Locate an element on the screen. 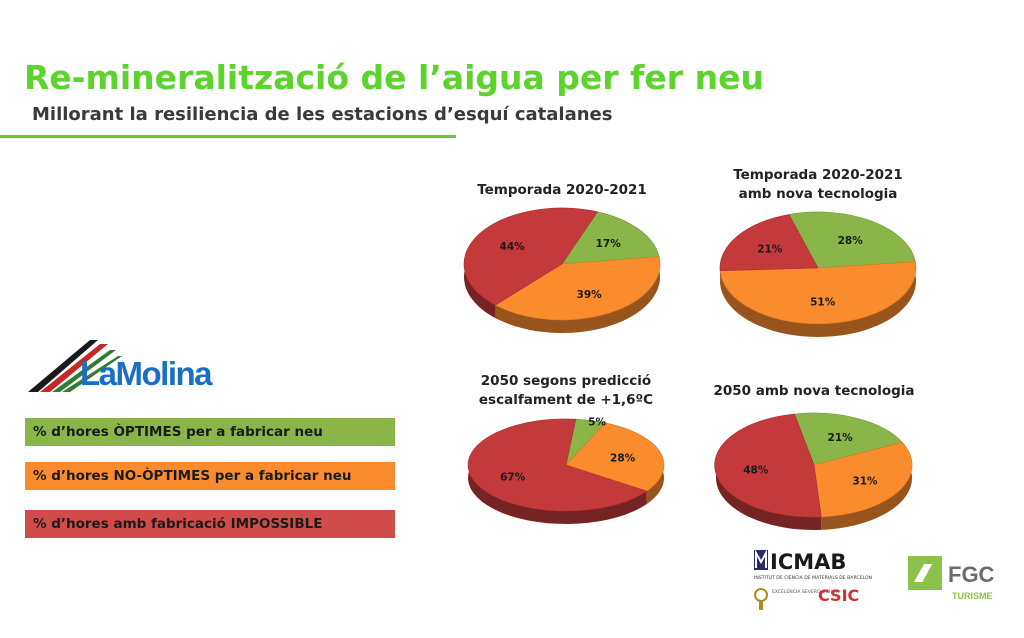 This screenshot has width=1024, height=638. pie-data-label: 44% is located at coordinates (513, 247).